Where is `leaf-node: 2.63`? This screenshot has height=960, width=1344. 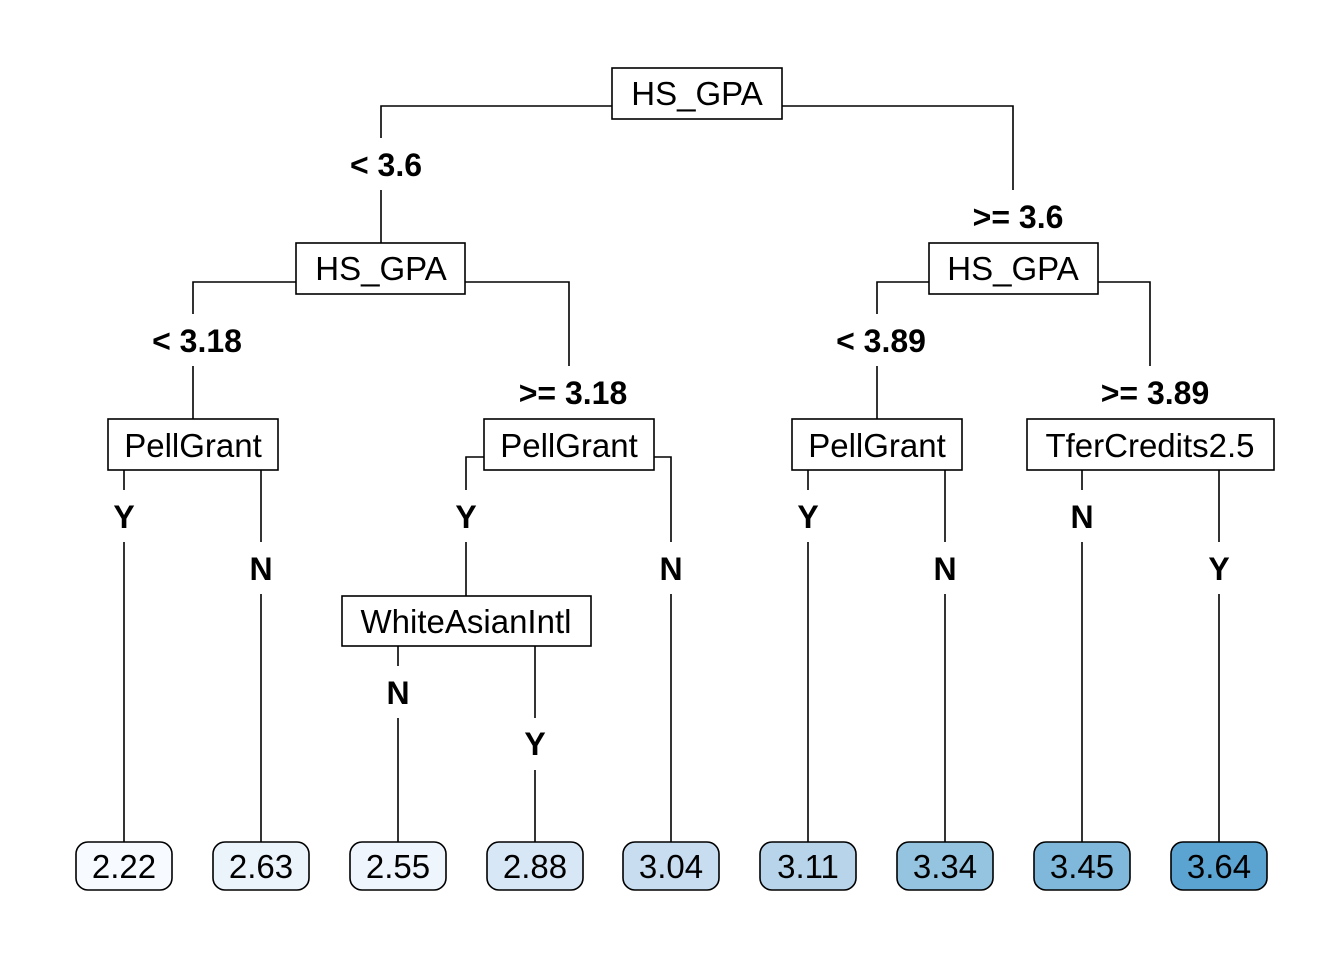 leaf-node: 2.63 is located at coordinates (261, 866).